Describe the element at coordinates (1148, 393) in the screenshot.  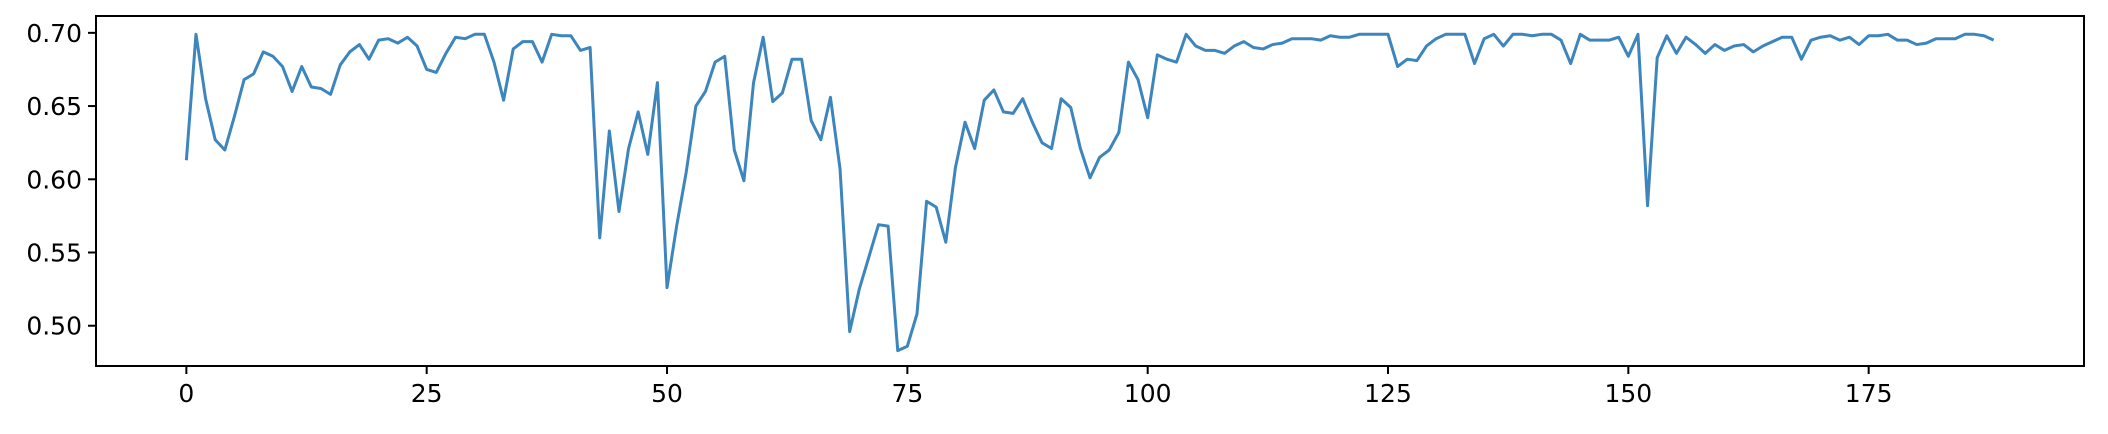
I see `x-tick-label: 100` at that location.